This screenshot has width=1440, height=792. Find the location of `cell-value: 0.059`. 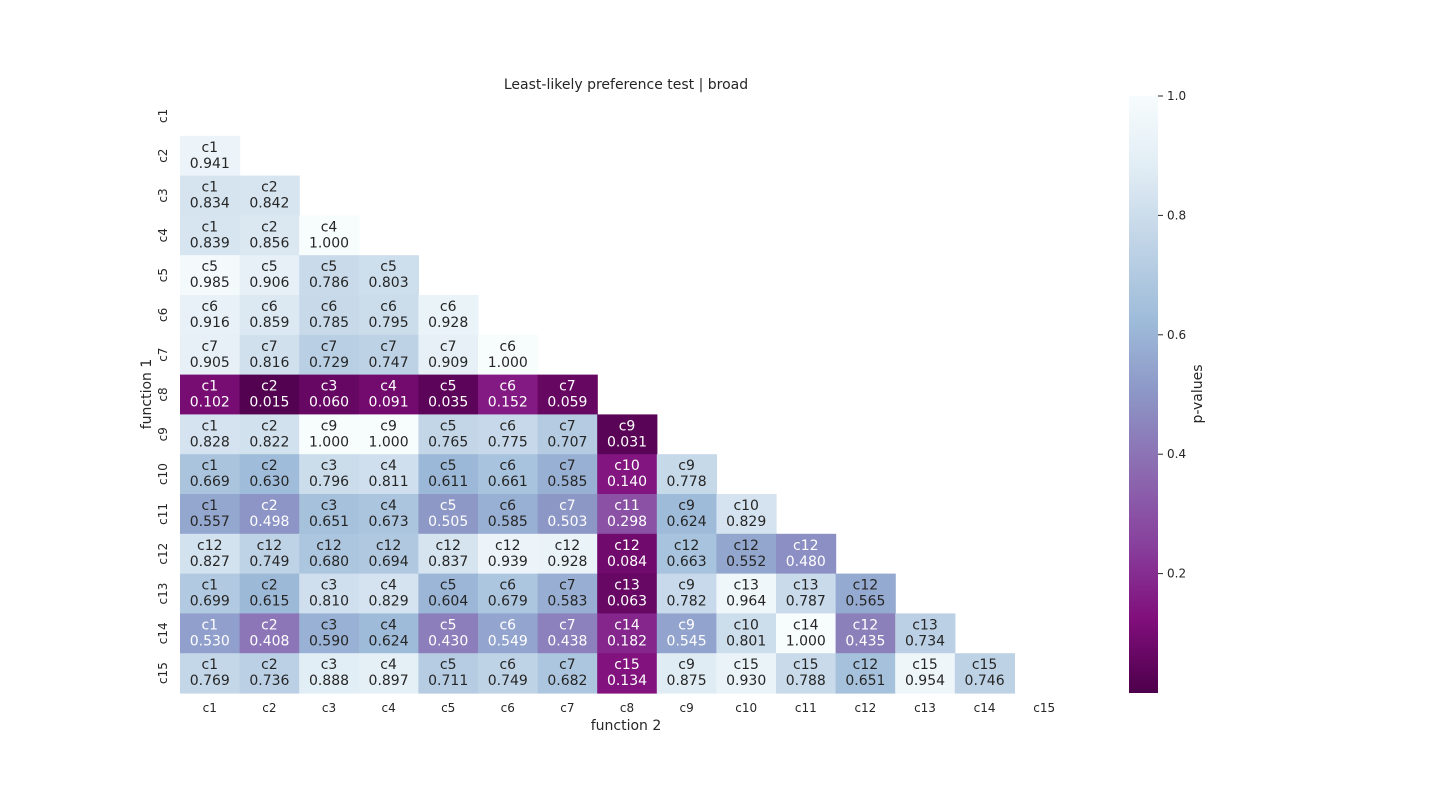

cell-value: 0.059 is located at coordinates (567, 403).